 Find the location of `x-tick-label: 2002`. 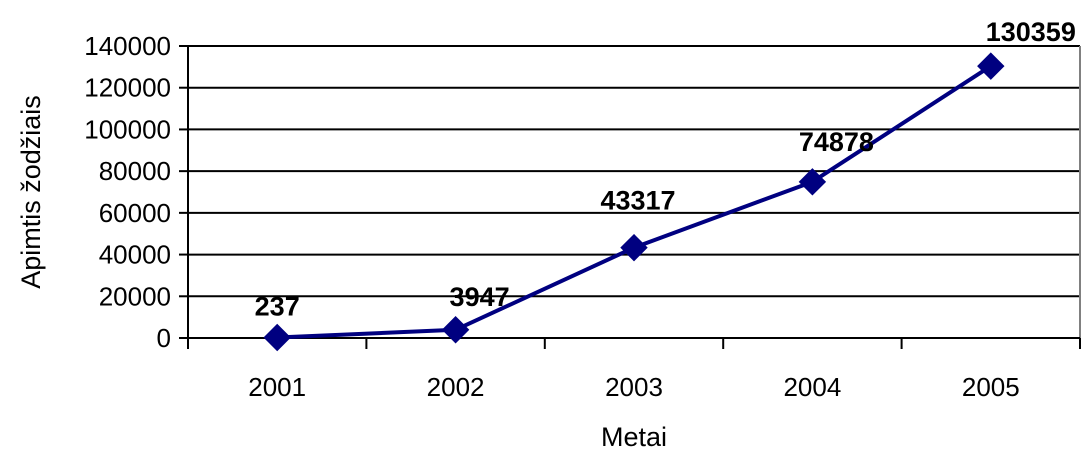

x-tick-label: 2002 is located at coordinates (456, 387).